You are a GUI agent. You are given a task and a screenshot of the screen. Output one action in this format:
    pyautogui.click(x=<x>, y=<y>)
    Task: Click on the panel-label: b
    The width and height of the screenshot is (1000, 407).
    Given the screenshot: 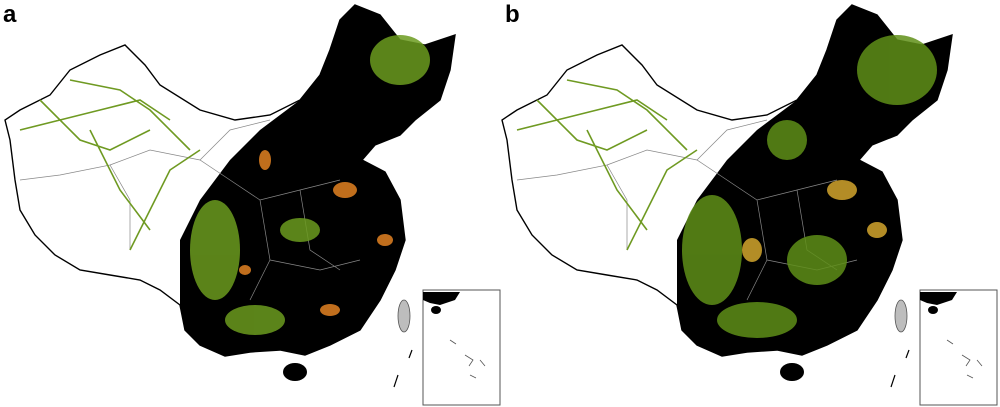 What is the action you would take?
    pyautogui.click(x=512, y=14)
    